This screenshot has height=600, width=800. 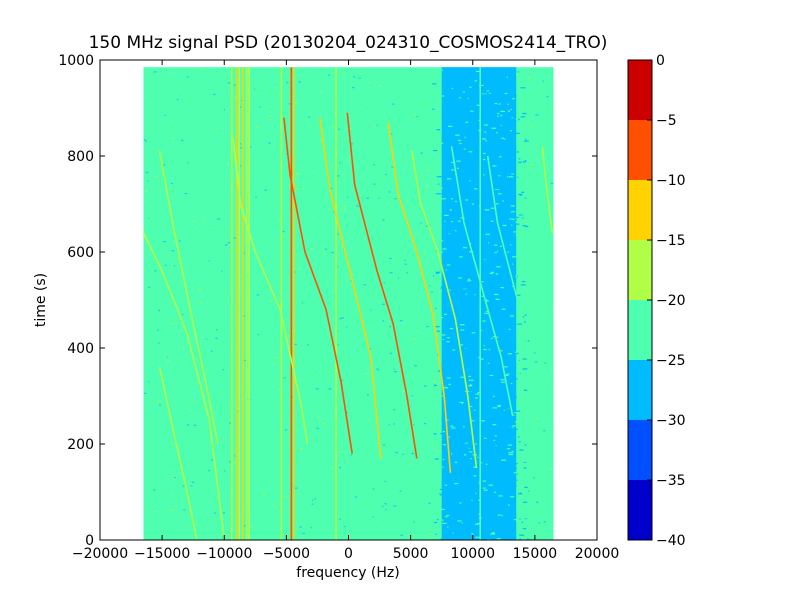 I want to click on x-tick-label: −5000, so click(x=286, y=554).